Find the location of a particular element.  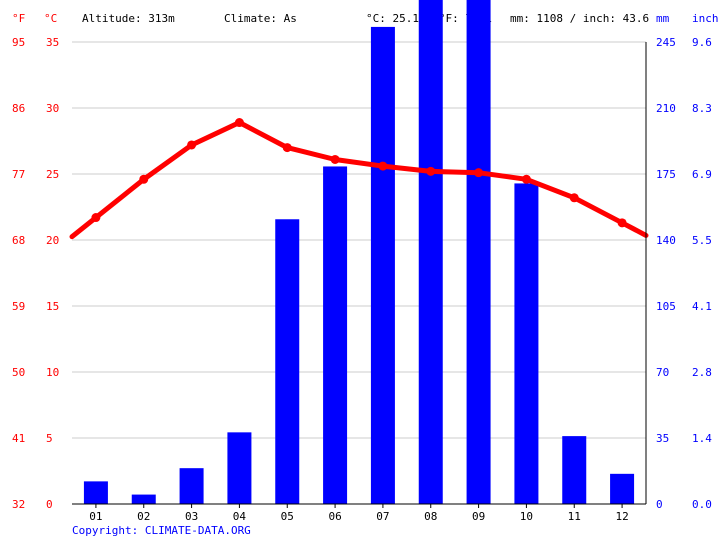

mm-axis: 0 35 70 105 140 175 210 245 is located at coordinates (666, 273).